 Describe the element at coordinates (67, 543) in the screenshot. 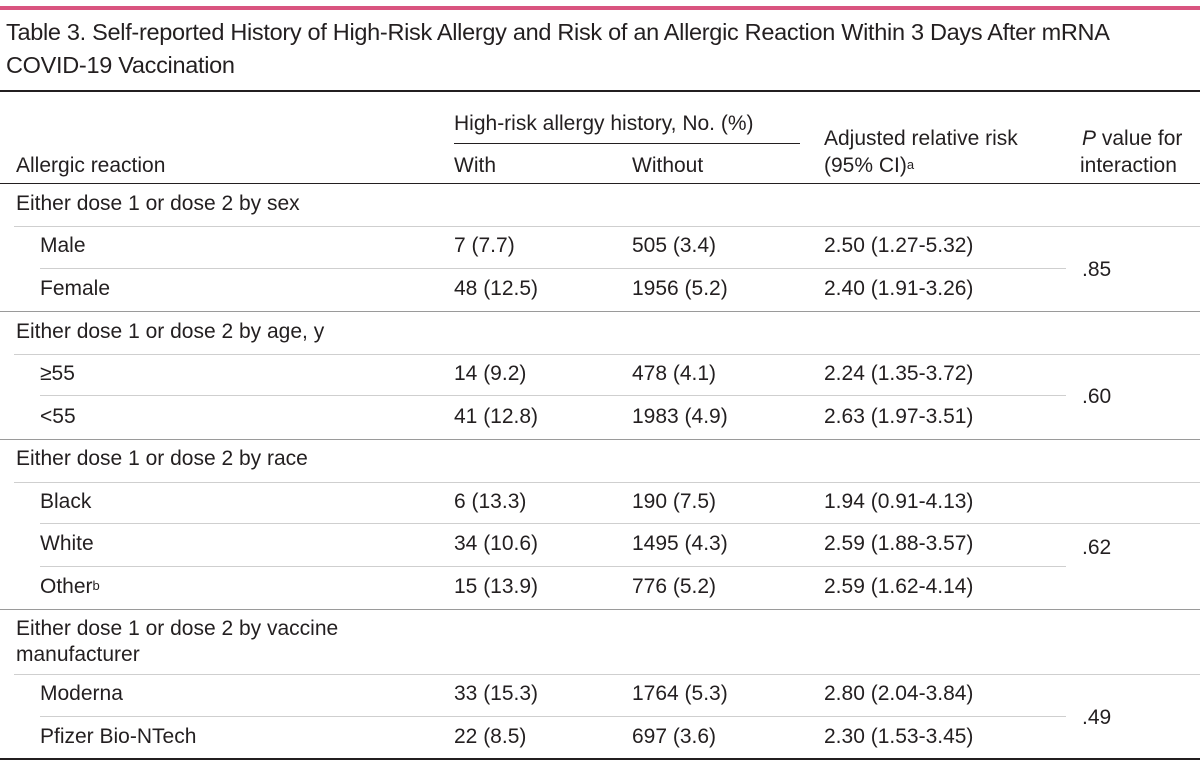

I see `row-label: White` at that location.